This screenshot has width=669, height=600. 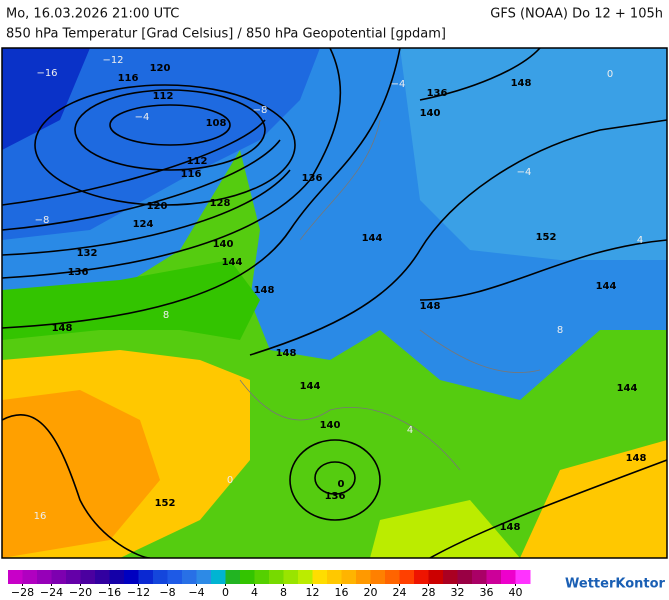 I want to click on colorbar-label: −16, so click(x=109, y=592).